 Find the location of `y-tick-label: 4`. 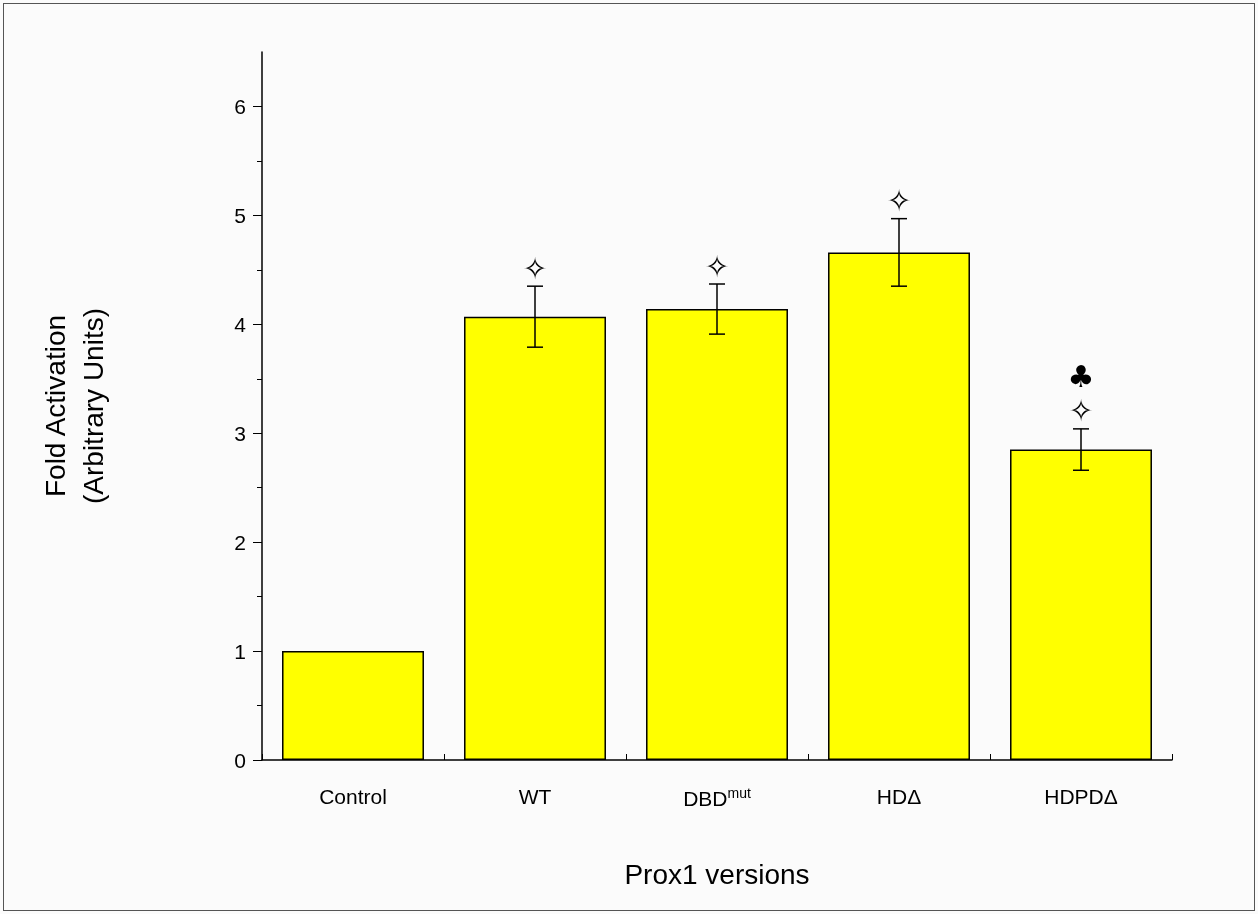

y-tick-label: 4 is located at coordinates (240, 324).